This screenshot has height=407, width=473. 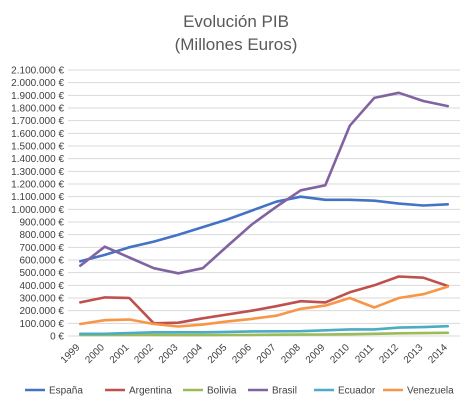 I want to click on legend-item-venezuela: Venezuela, so click(x=418, y=391).